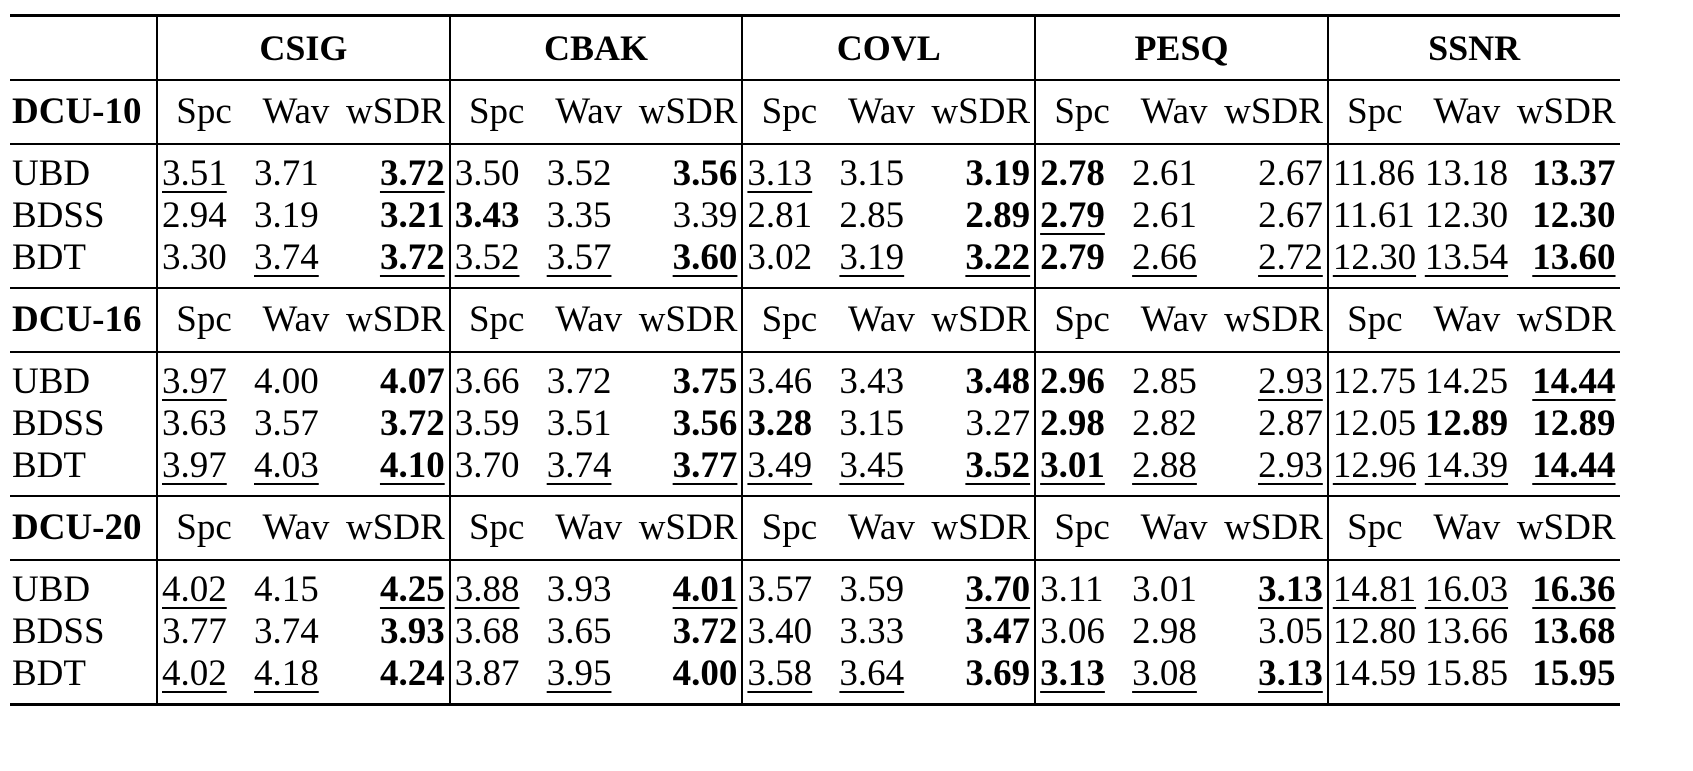 The width and height of the screenshot is (1693, 771). Describe the element at coordinates (1174, 632) in the screenshot. I see `value-cell: 2.98` at that location.